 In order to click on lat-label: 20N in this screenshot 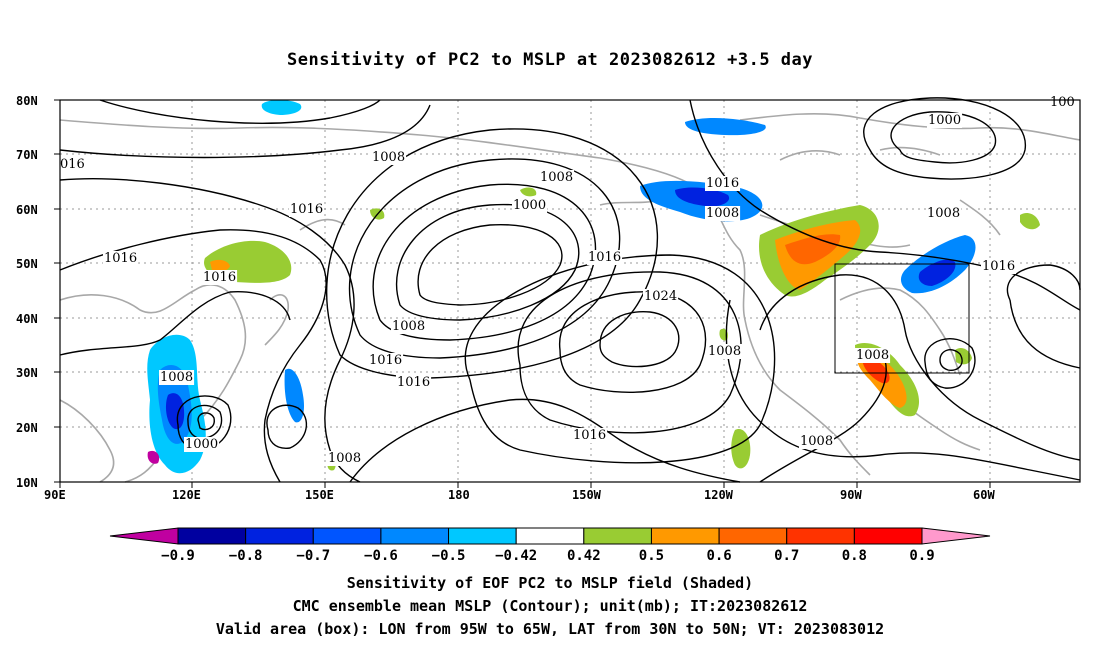, I will do `click(27, 428)`.